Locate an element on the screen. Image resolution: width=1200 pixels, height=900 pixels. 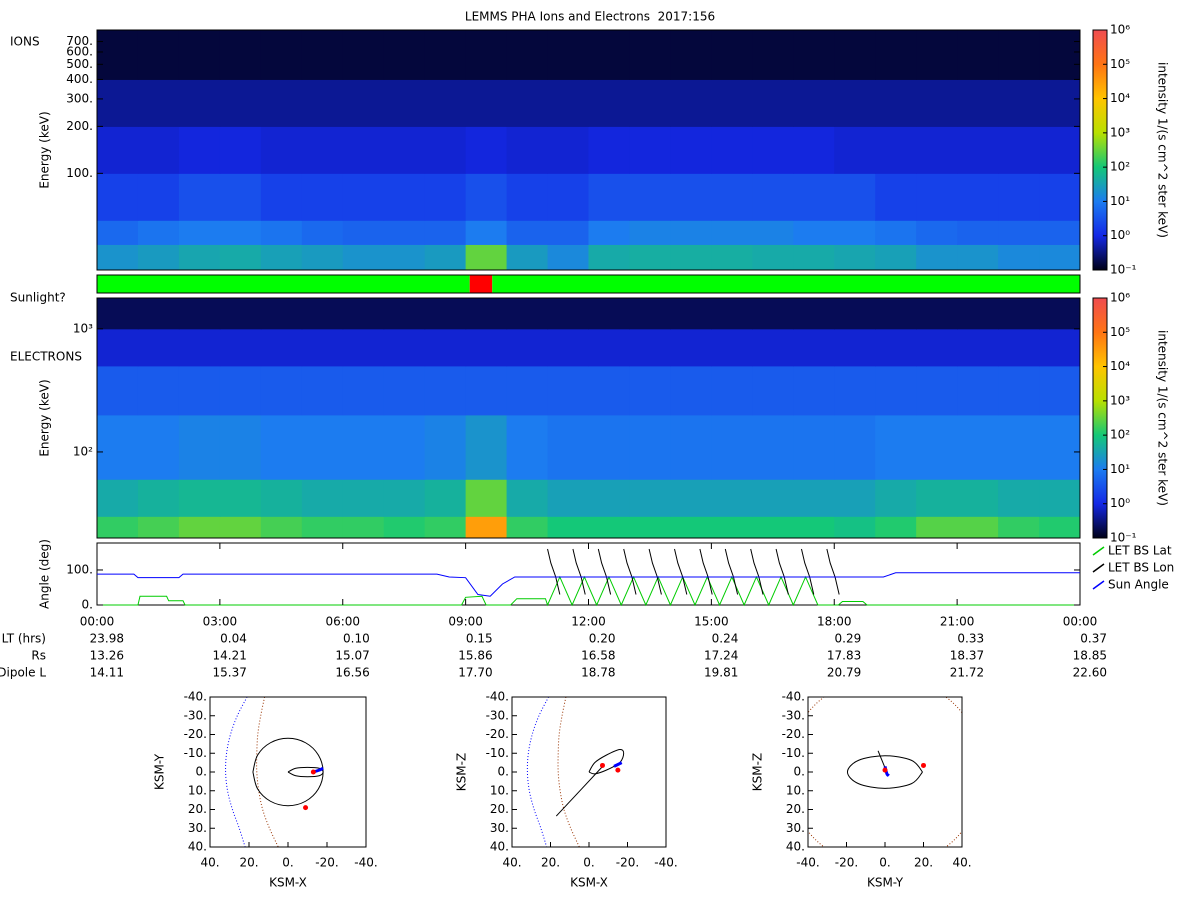
x-axis-label: KSM-X is located at coordinates (589, 883).